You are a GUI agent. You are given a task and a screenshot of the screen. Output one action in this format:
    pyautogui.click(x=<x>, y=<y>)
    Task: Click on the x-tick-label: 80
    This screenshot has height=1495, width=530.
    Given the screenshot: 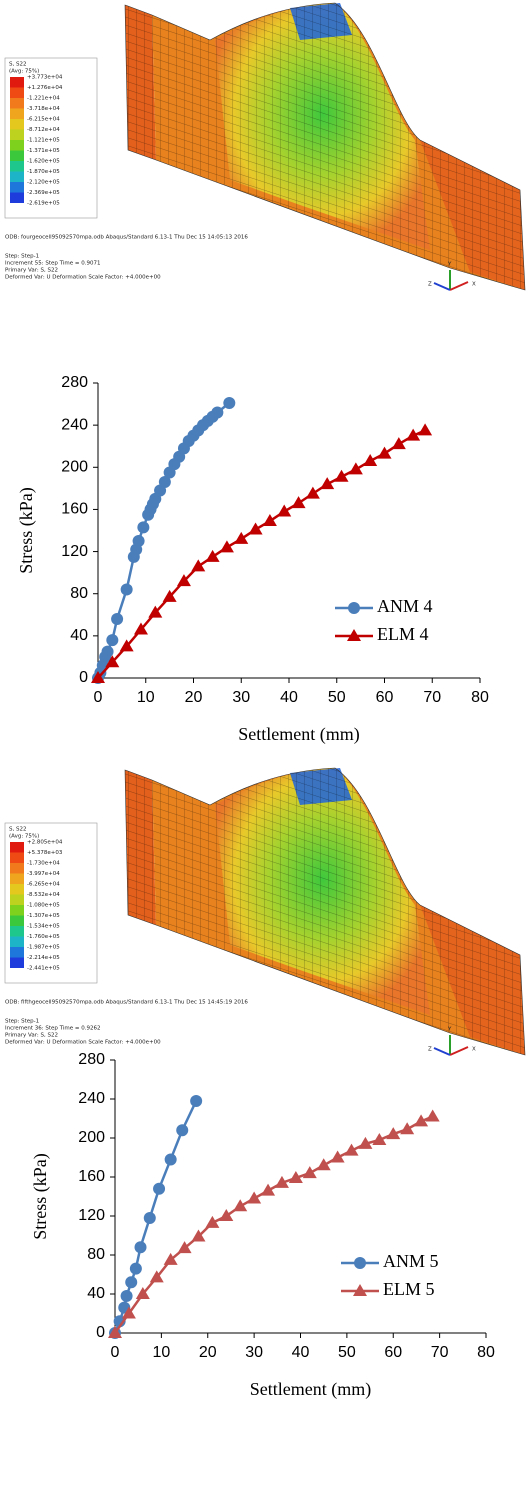 What is the action you would take?
    pyautogui.click(x=486, y=1352)
    